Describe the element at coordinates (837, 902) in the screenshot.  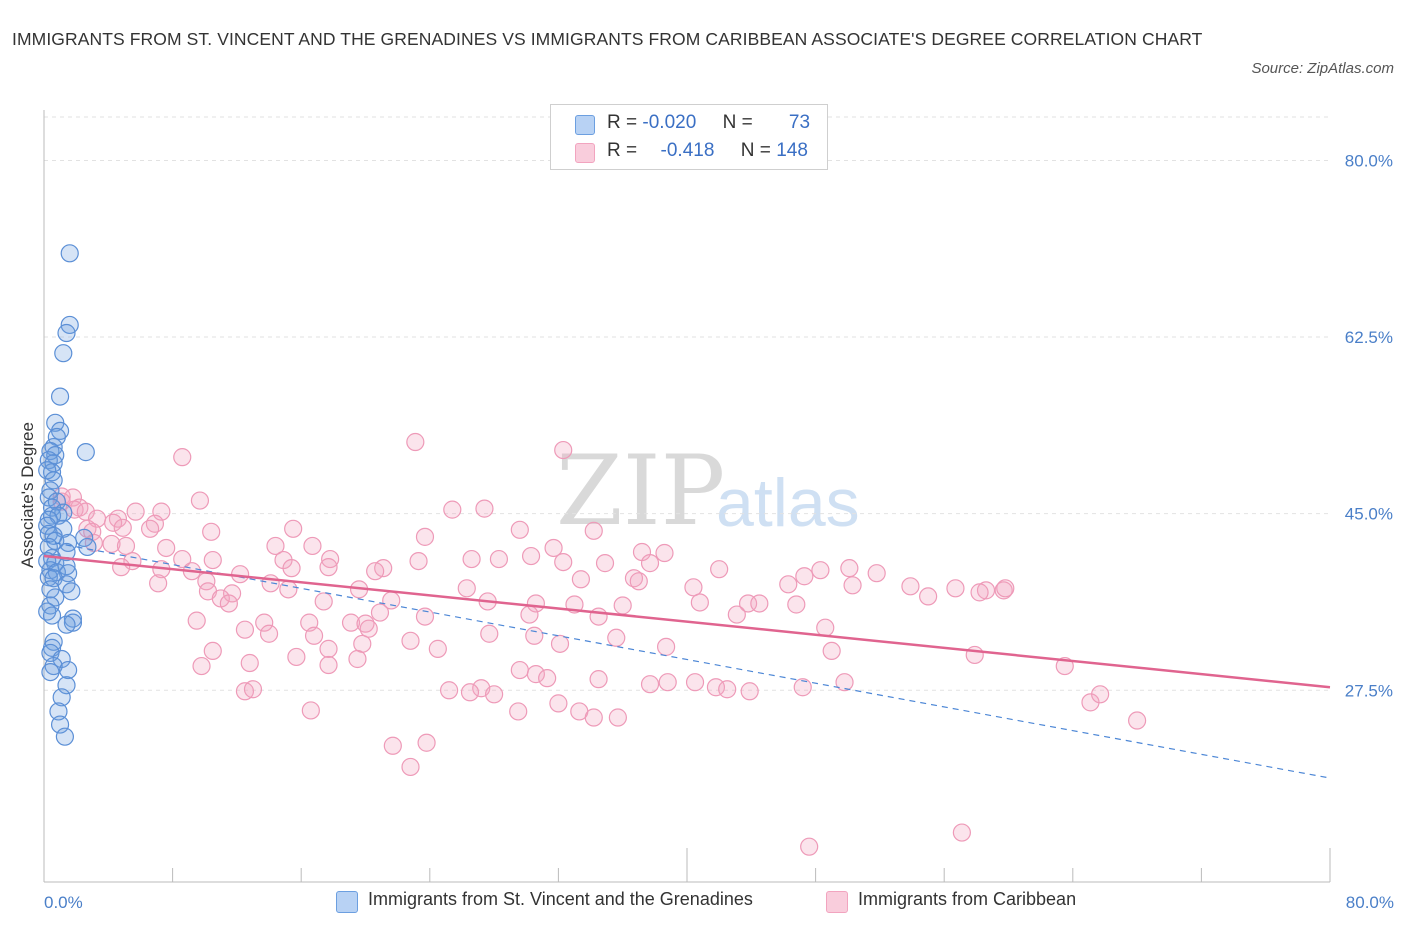
I see `bottom-legend-swatch-pink` at that location.